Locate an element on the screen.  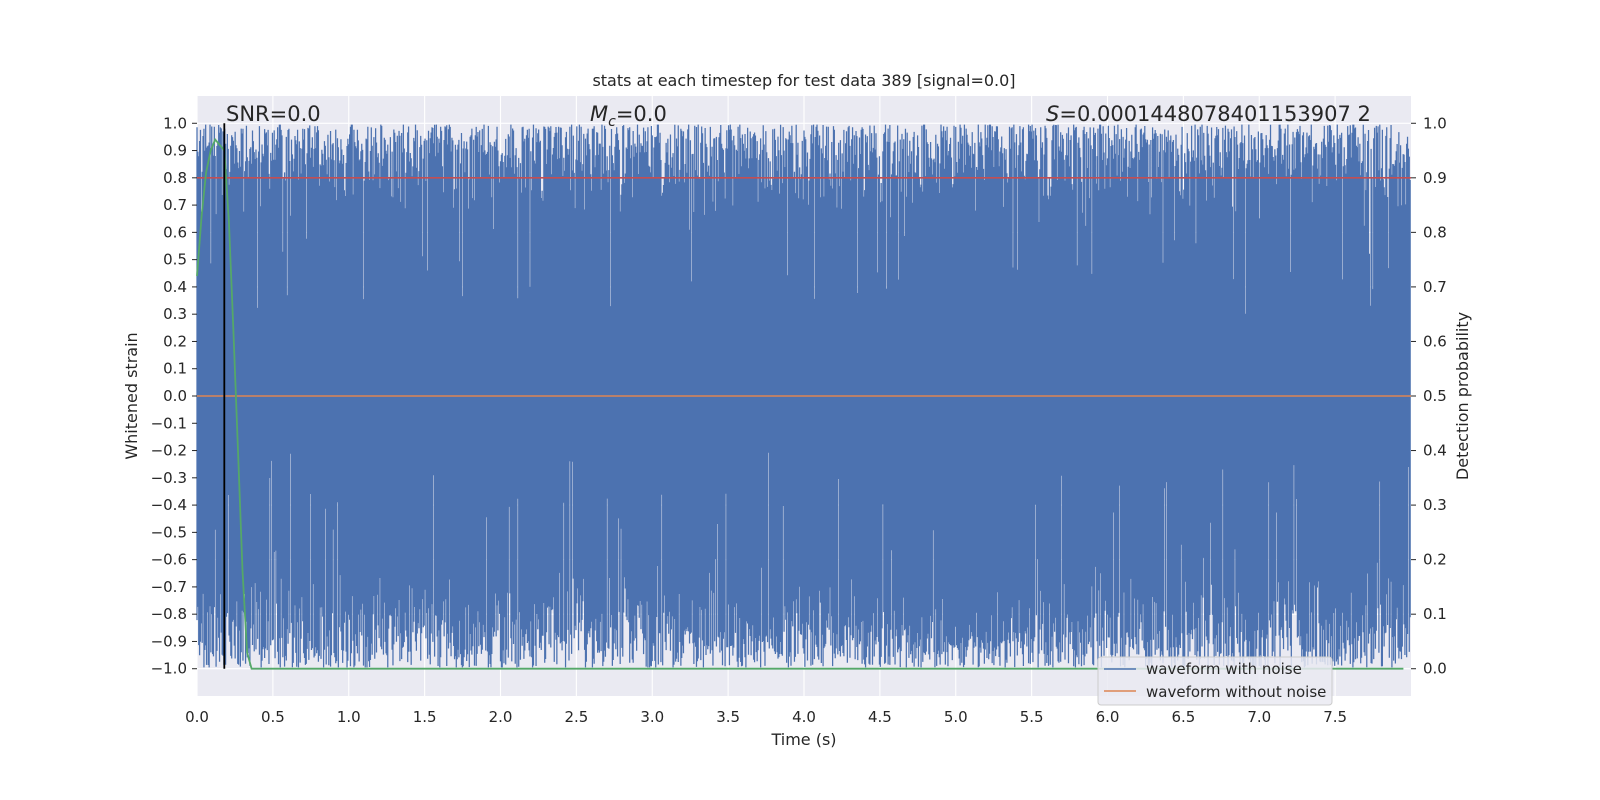
y-left-tick-label: 0.4 is located at coordinates (175, 287).